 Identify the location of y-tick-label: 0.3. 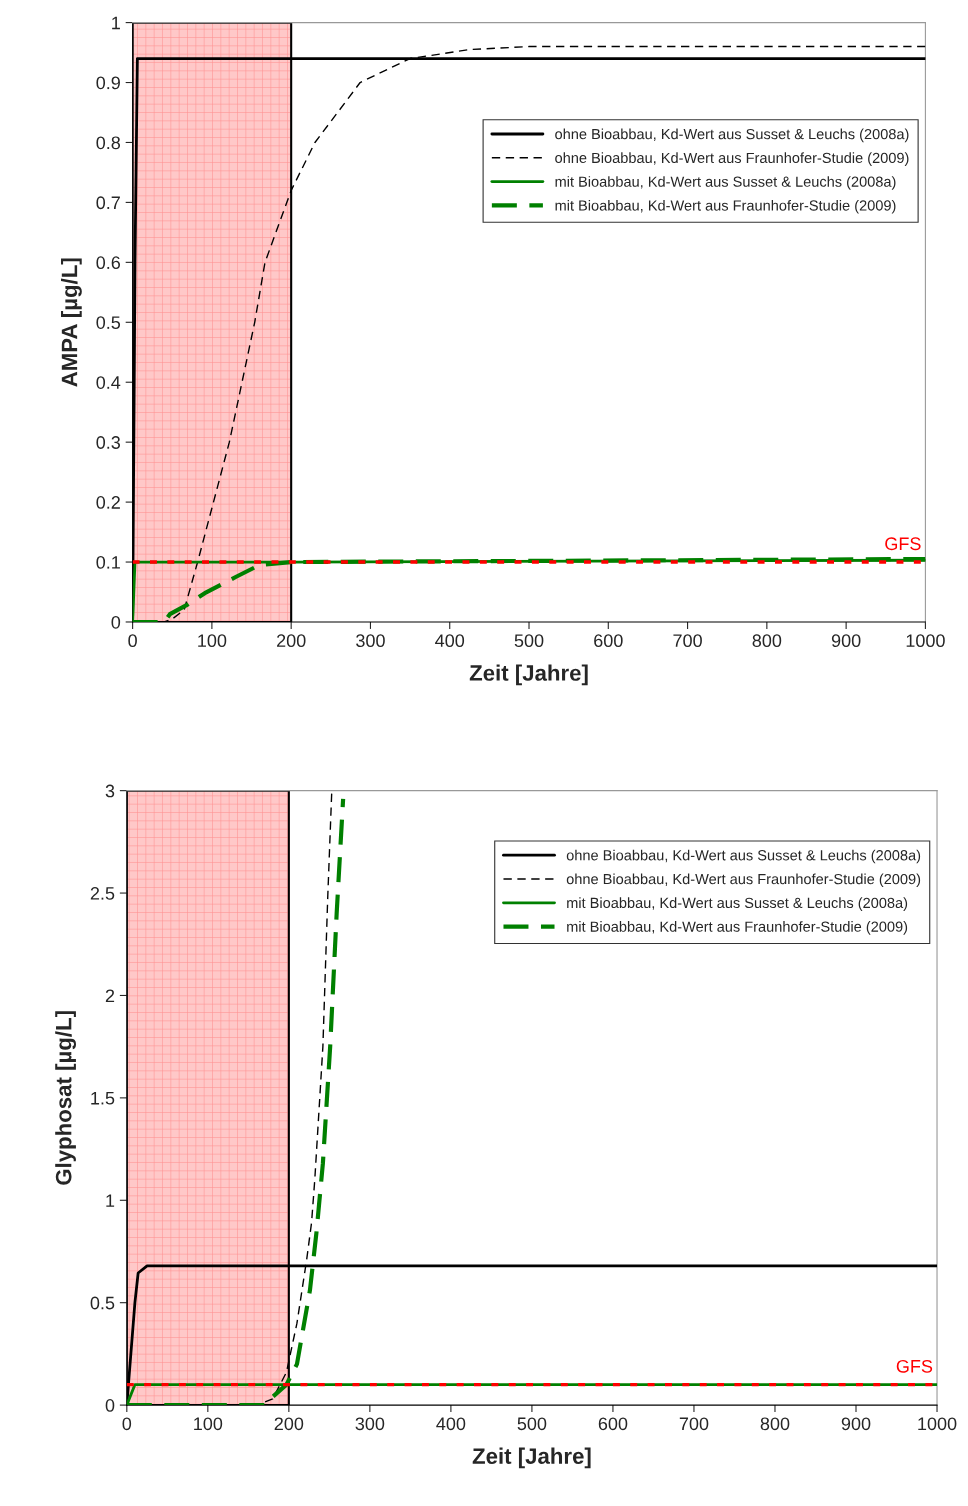
(108, 442).